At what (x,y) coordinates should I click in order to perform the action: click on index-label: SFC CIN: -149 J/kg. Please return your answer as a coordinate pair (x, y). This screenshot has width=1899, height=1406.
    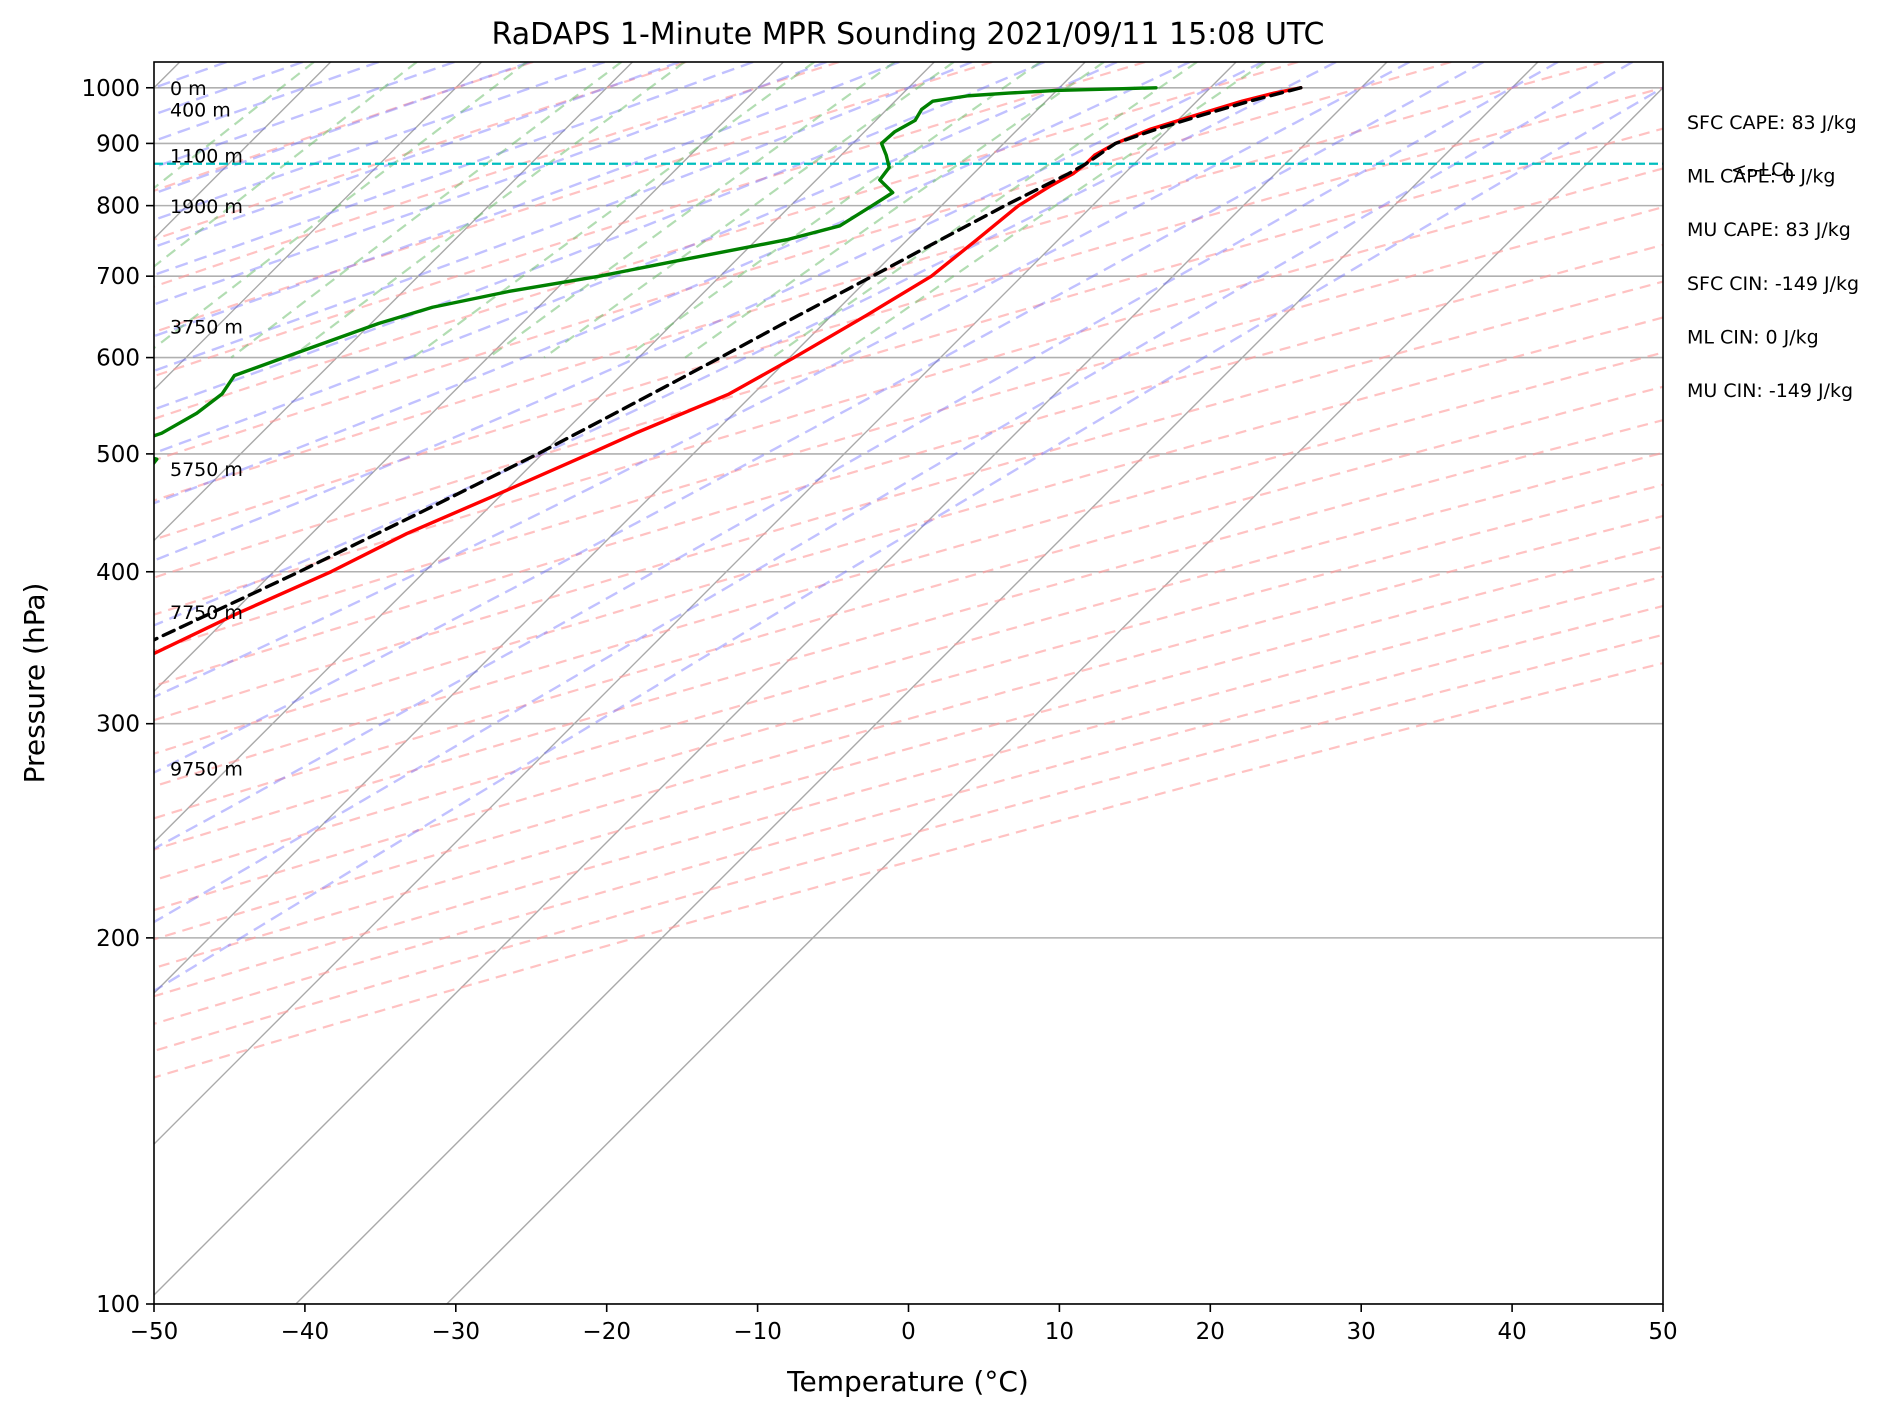
    Looking at the image, I should click on (1773, 284).